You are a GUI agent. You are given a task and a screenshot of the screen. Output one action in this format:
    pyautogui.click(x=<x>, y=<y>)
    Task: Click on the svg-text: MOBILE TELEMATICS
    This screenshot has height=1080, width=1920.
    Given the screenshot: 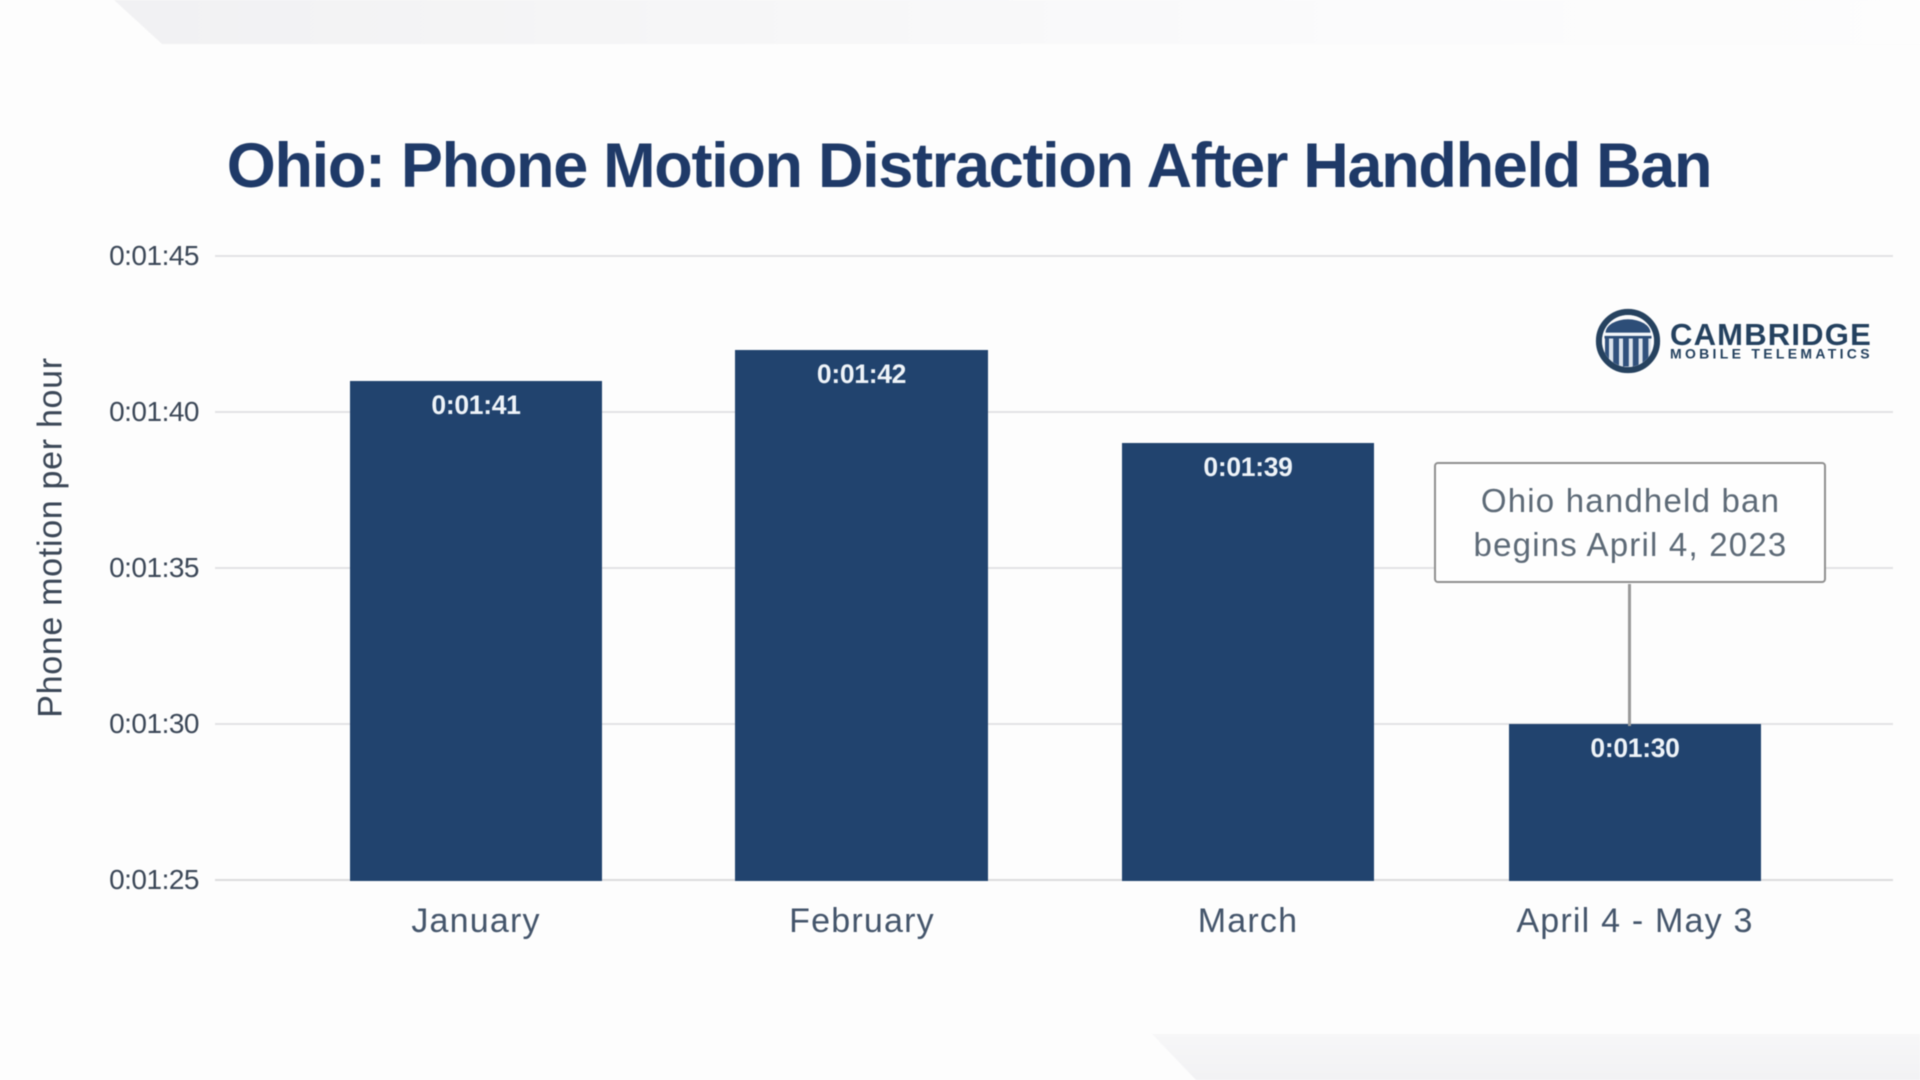 What is the action you would take?
    pyautogui.click(x=1771, y=354)
    